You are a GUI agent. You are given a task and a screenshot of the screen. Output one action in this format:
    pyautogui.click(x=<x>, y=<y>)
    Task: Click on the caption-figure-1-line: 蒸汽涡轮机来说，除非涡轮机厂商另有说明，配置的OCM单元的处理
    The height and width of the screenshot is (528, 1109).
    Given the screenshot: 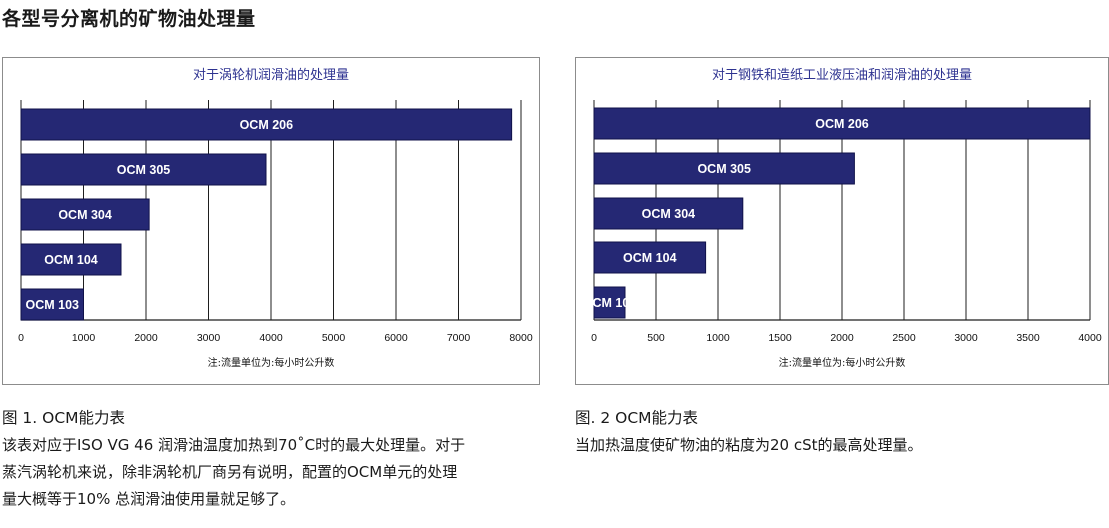 What is the action you would take?
    pyautogui.click(x=230, y=472)
    